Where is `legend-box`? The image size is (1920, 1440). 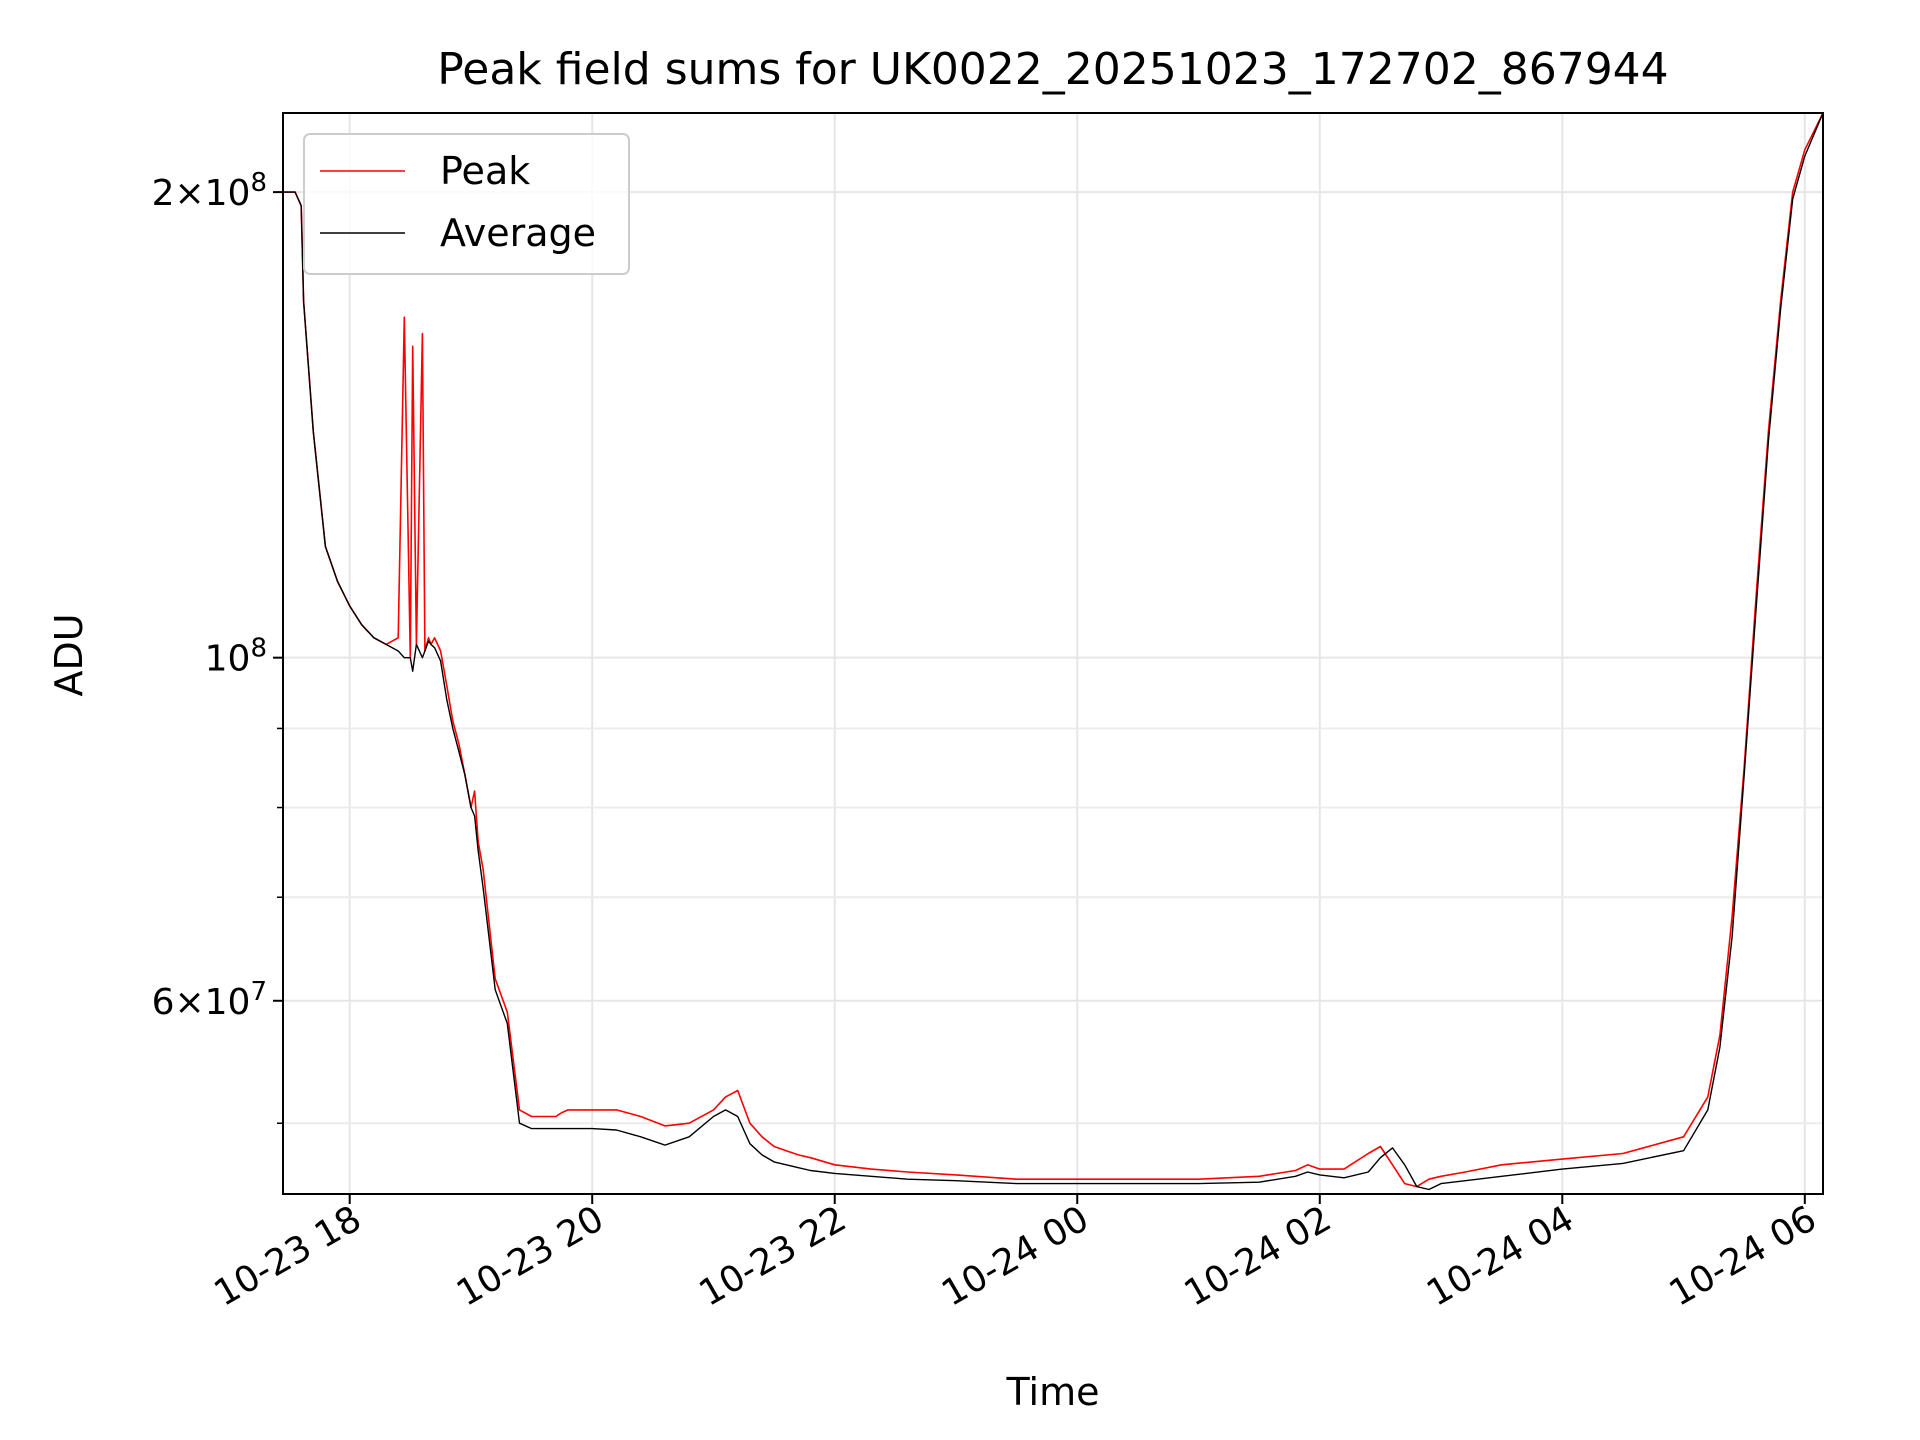 legend-box is located at coordinates (466, 204).